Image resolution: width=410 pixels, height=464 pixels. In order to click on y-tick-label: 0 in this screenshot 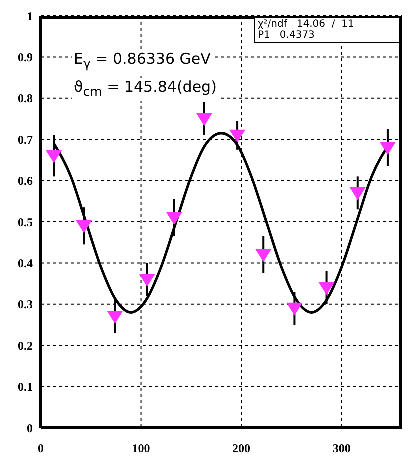, I will do `click(30, 428)`.